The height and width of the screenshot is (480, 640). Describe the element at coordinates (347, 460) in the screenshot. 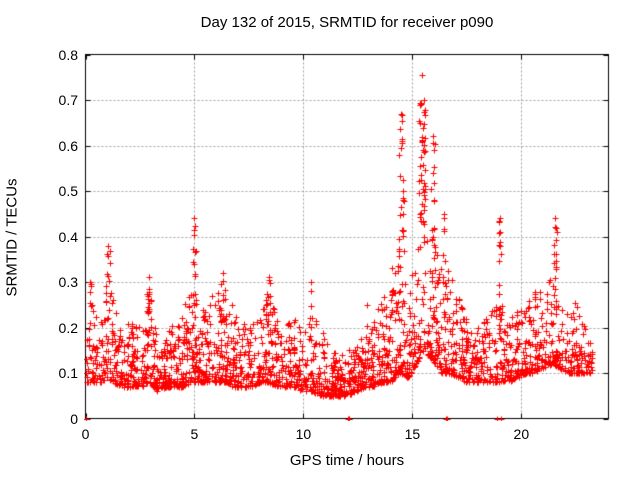

I see `x-axis-label: GPS time / hours` at that location.